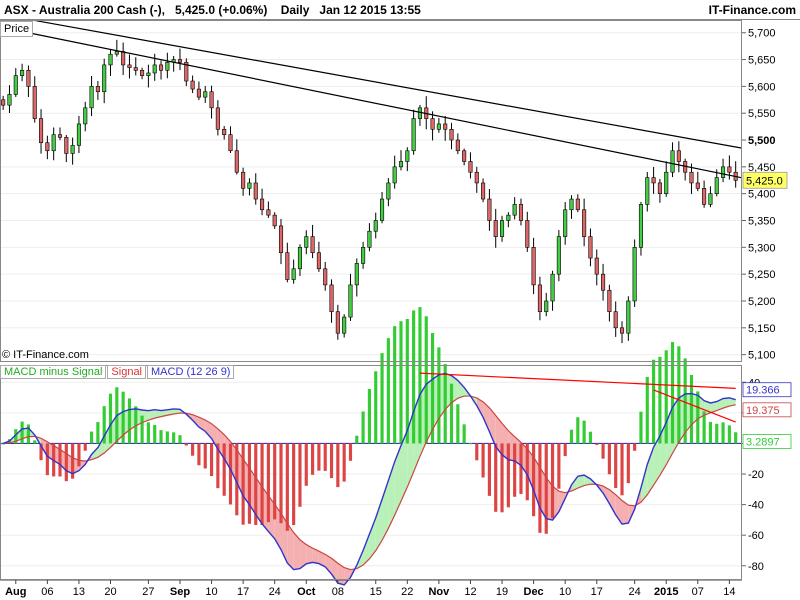 Image resolution: width=800 pixels, height=600 pixels. I want to click on x-tick-label: 2015, so click(666, 592).